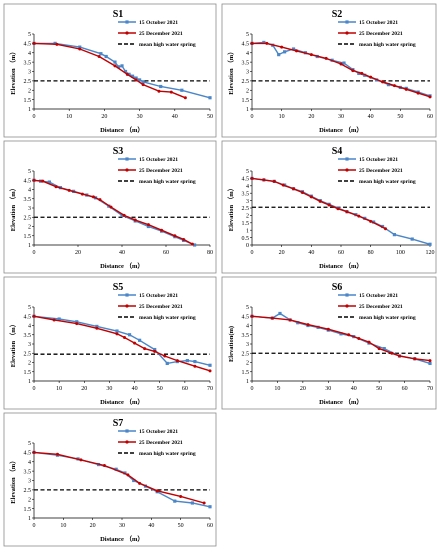 The image size is (441, 550). What do you see at coordinates (337, 287) in the screenshot?
I see `chart-title: S6` at bounding box center [337, 287].